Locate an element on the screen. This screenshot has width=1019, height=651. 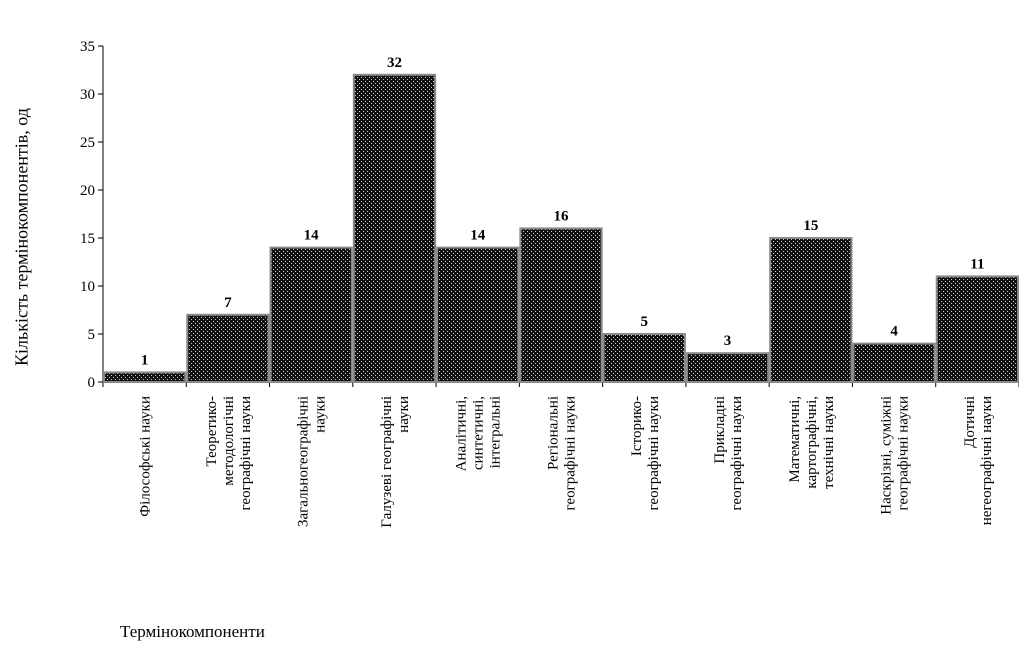
category-label: Прикладні географічні науки is located at coordinates (728, 453).